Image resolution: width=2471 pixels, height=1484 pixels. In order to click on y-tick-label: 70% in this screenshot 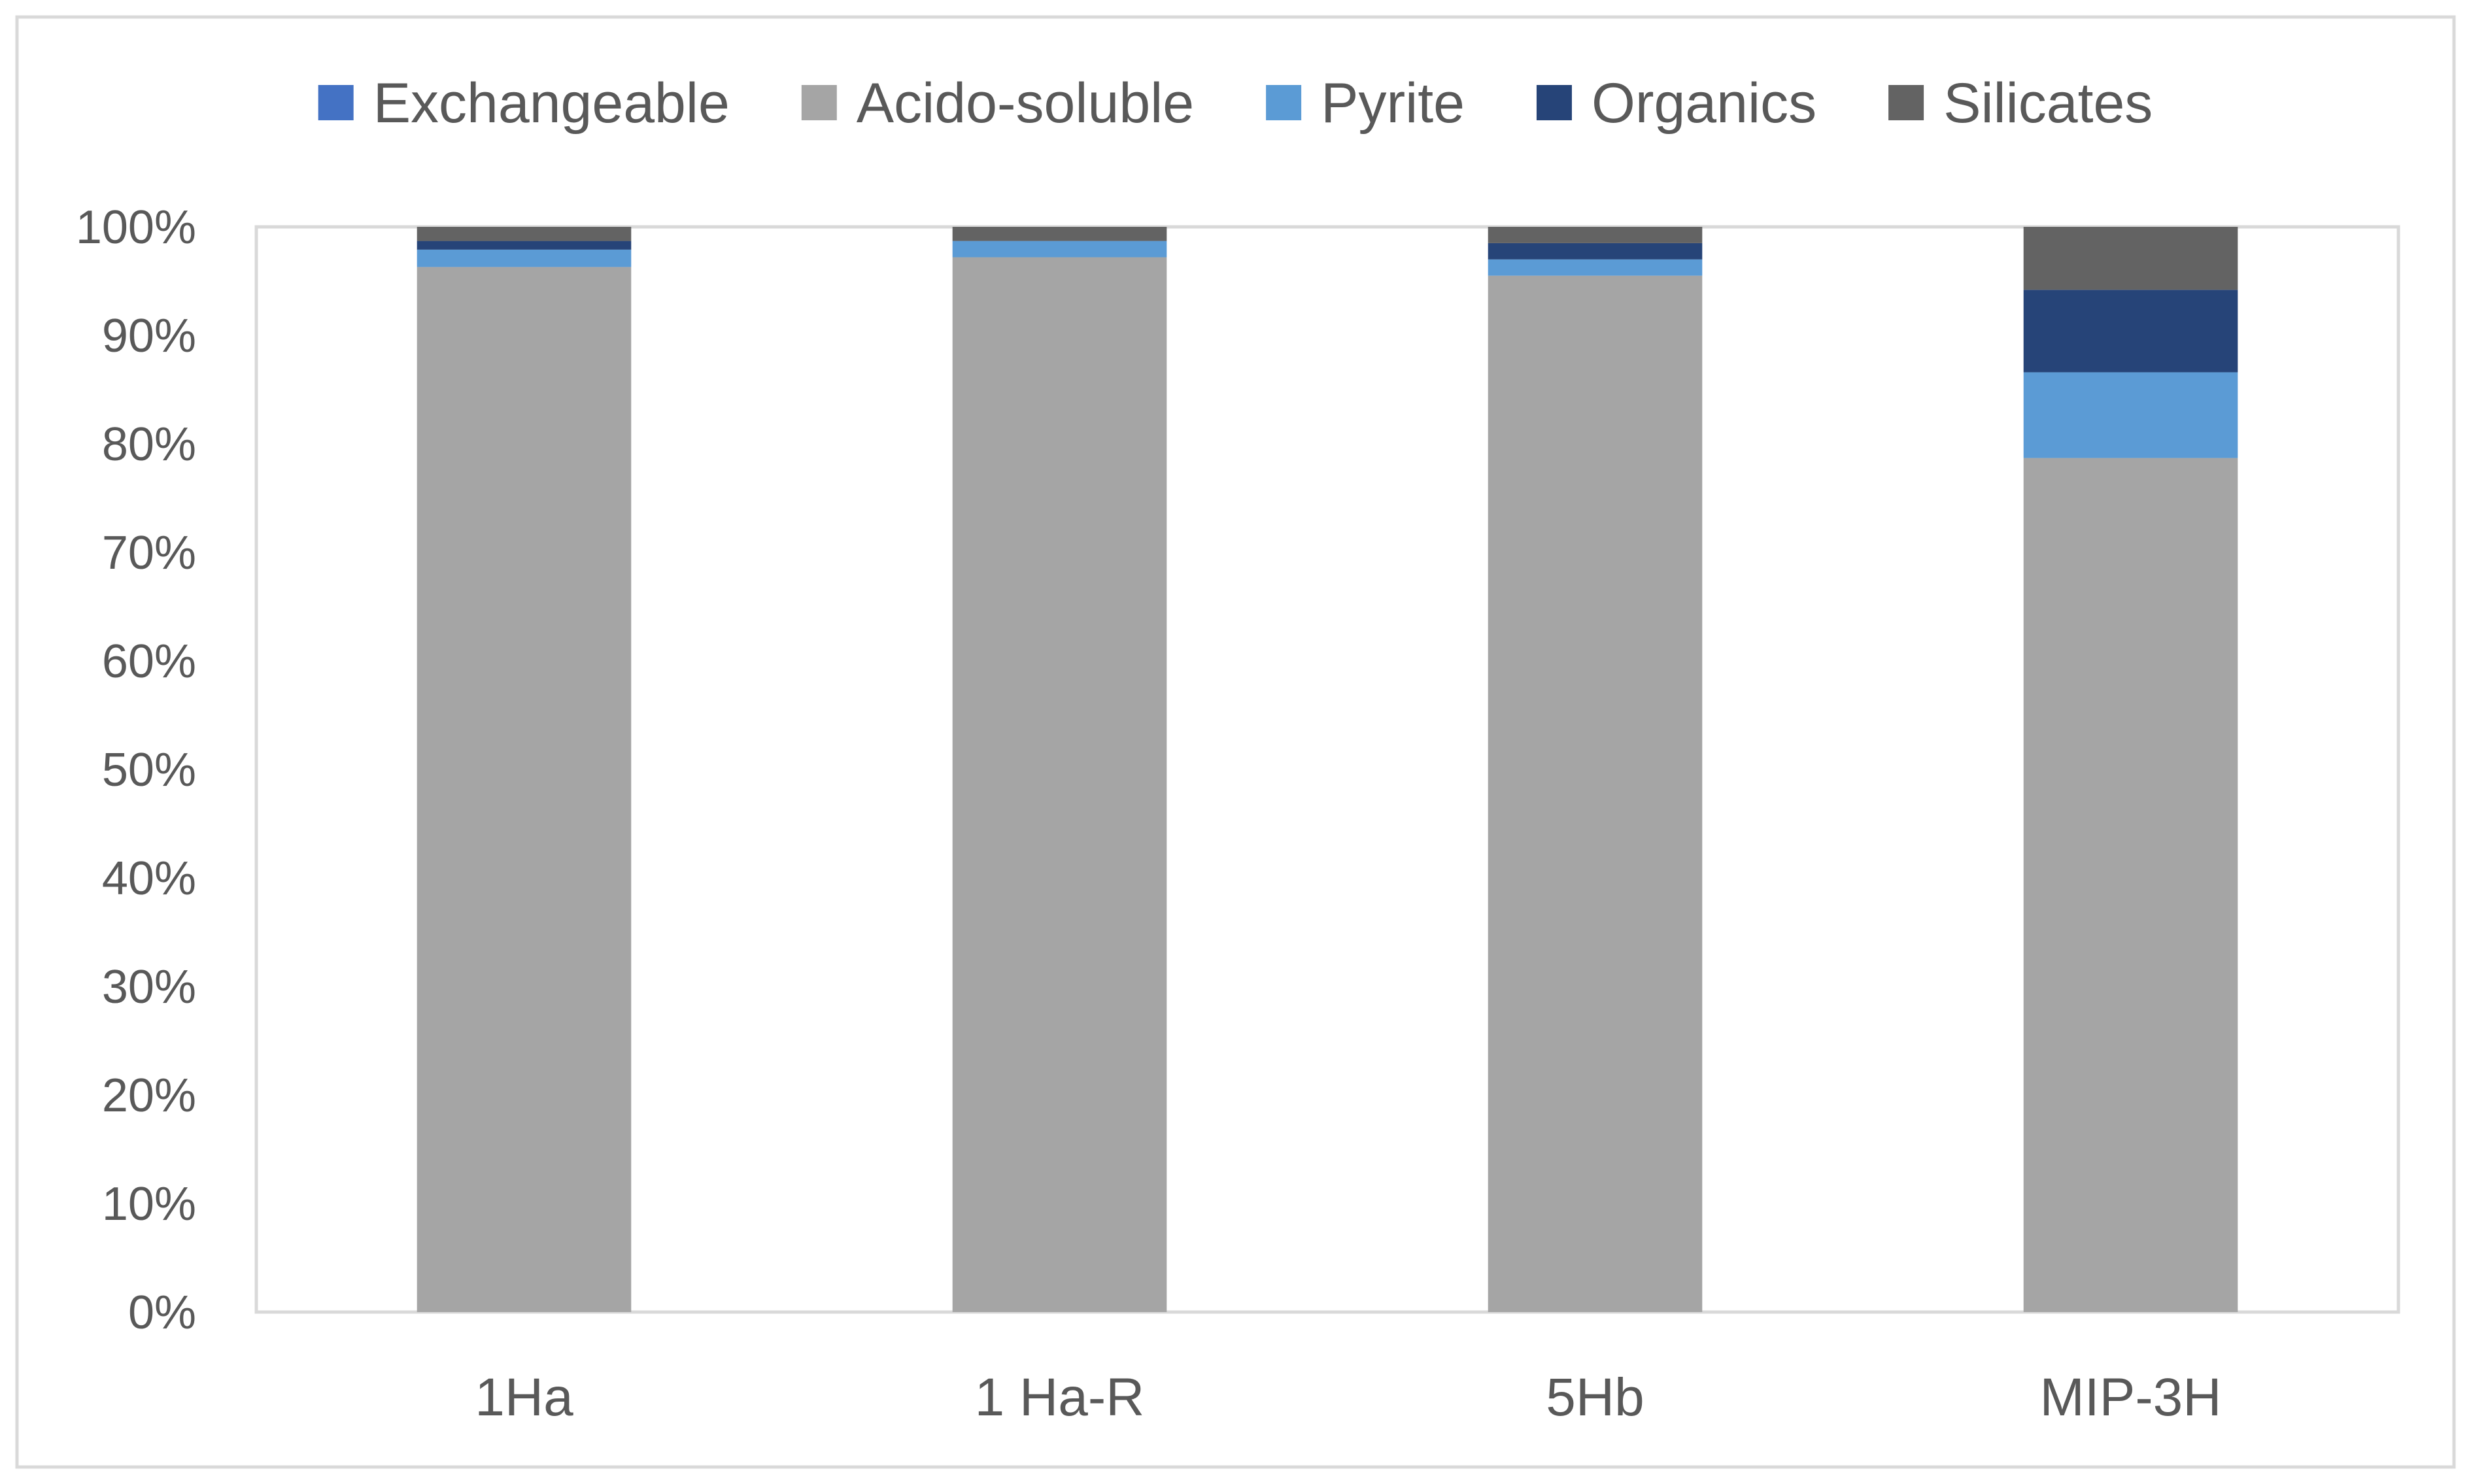, I will do `click(149, 553)`.